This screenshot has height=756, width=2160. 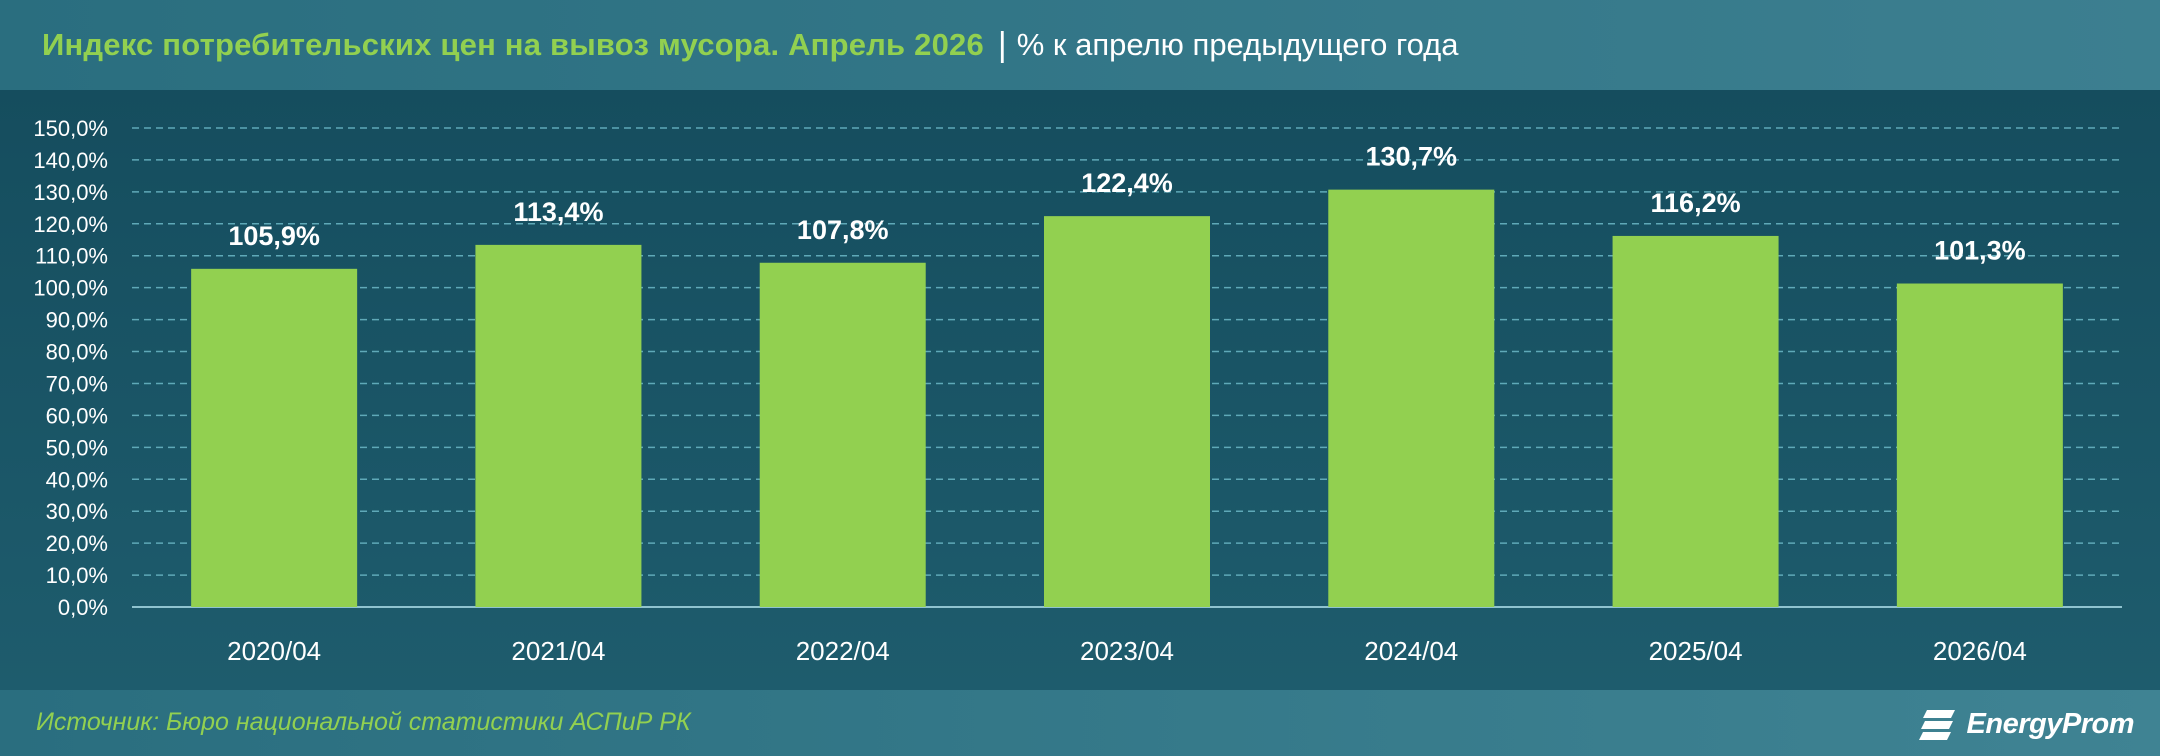 I want to click on y-tick-label: 150,0%, so click(x=70, y=128).